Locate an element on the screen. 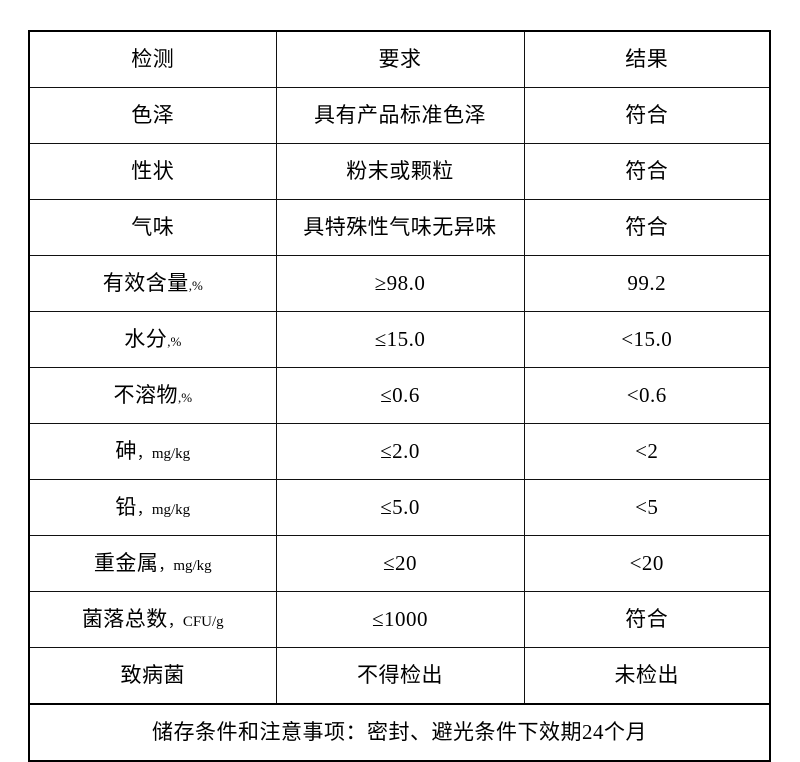 The image size is (800, 762). header-cell-requirement: 要求 is located at coordinates (400, 59).